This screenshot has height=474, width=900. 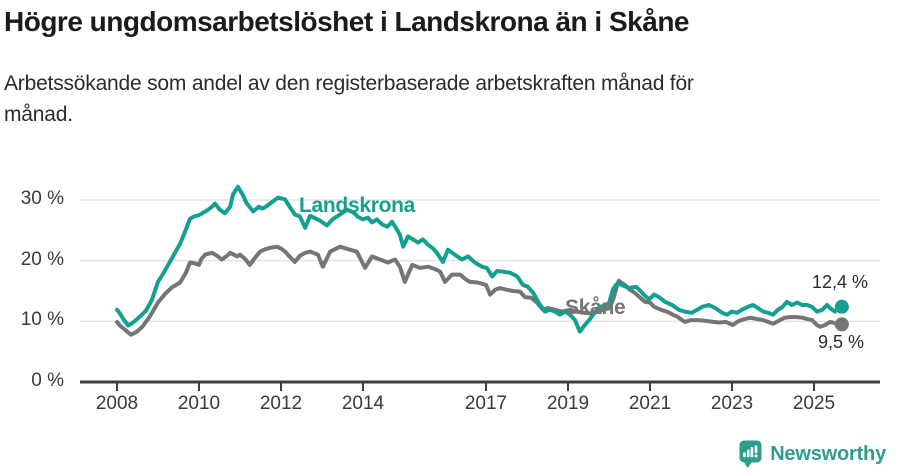 What do you see at coordinates (117, 403) in the screenshot?
I see `x-axis-label: 2008` at bounding box center [117, 403].